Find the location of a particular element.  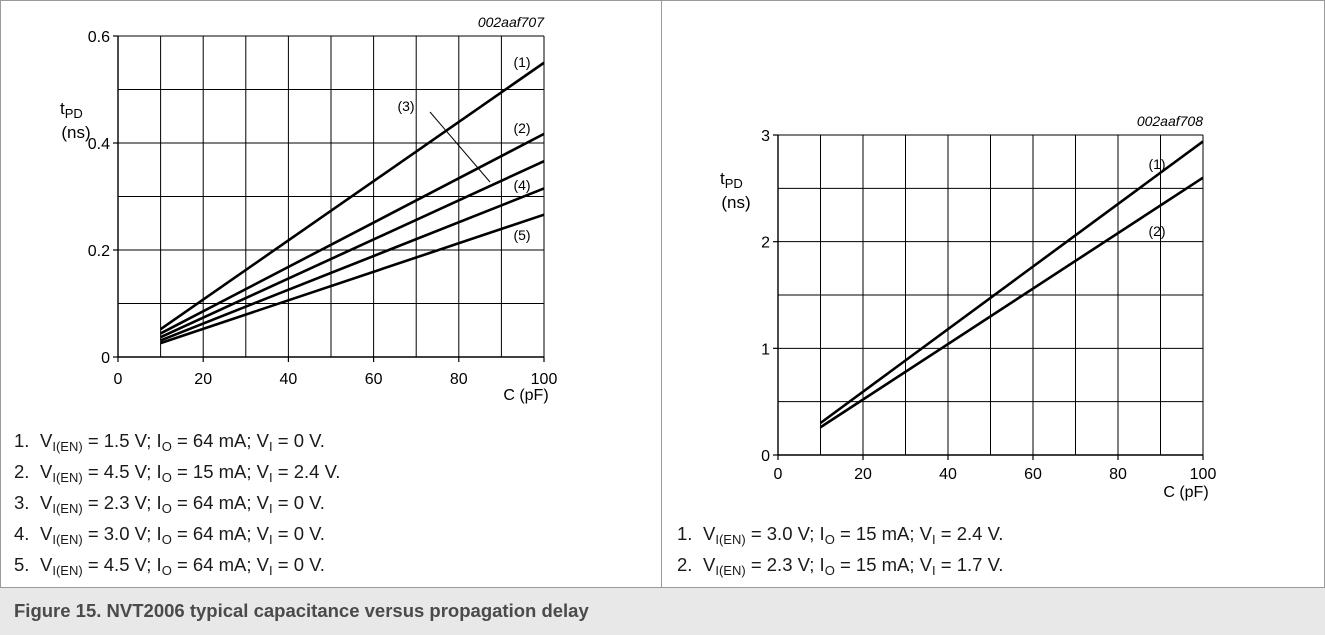

right-series-label-1: (1) is located at coordinates (1156, 164).